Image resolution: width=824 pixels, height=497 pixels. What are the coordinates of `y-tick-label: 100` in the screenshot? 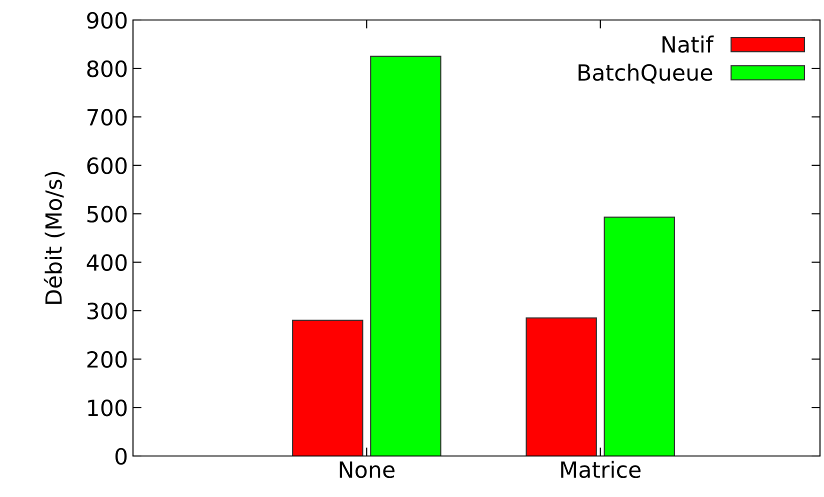 It's located at (107, 408).